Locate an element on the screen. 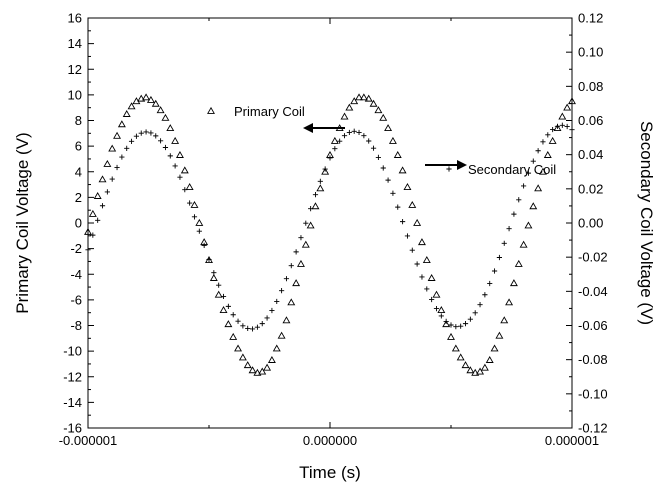 The width and height of the screenshot is (659, 482). y-left-tick-label: -2 is located at coordinates (76, 248).